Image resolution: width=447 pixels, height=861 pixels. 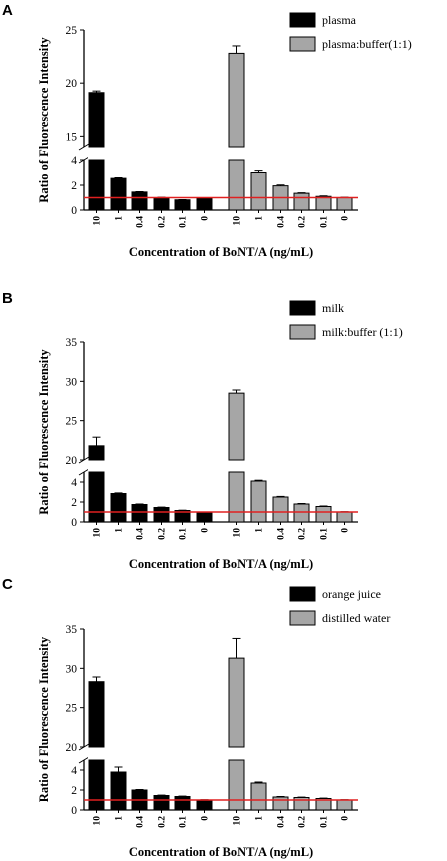 I want to click on bar-plasma-buffer-1-1--0.2, so click(x=301, y=201).